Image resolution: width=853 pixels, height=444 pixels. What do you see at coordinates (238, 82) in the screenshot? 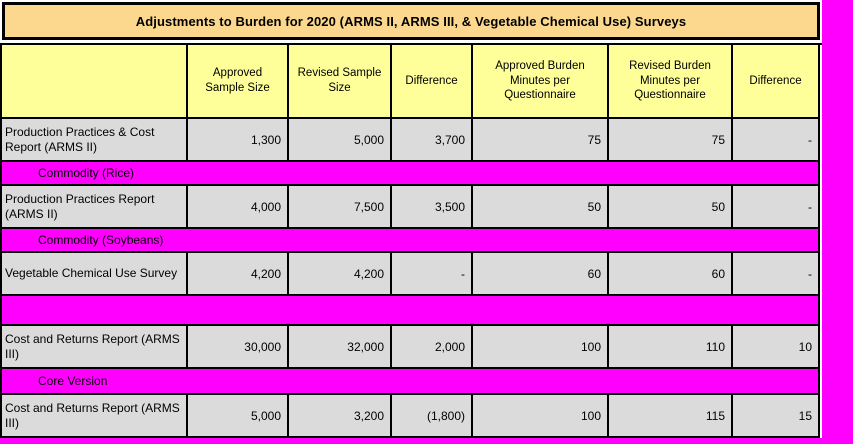
I see `header-approved-sample-size: Approved Sample Size` at bounding box center [238, 82].